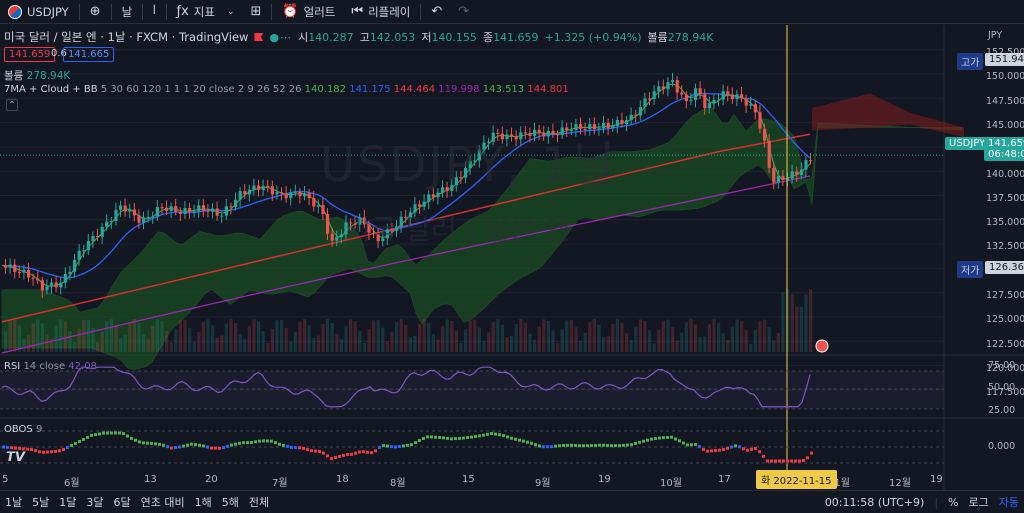 This screenshot has width=1024, height=513. Describe the element at coordinates (50, 366) in the screenshot. I see `rsi-legend: RSI 14 close 42.08` at that location.